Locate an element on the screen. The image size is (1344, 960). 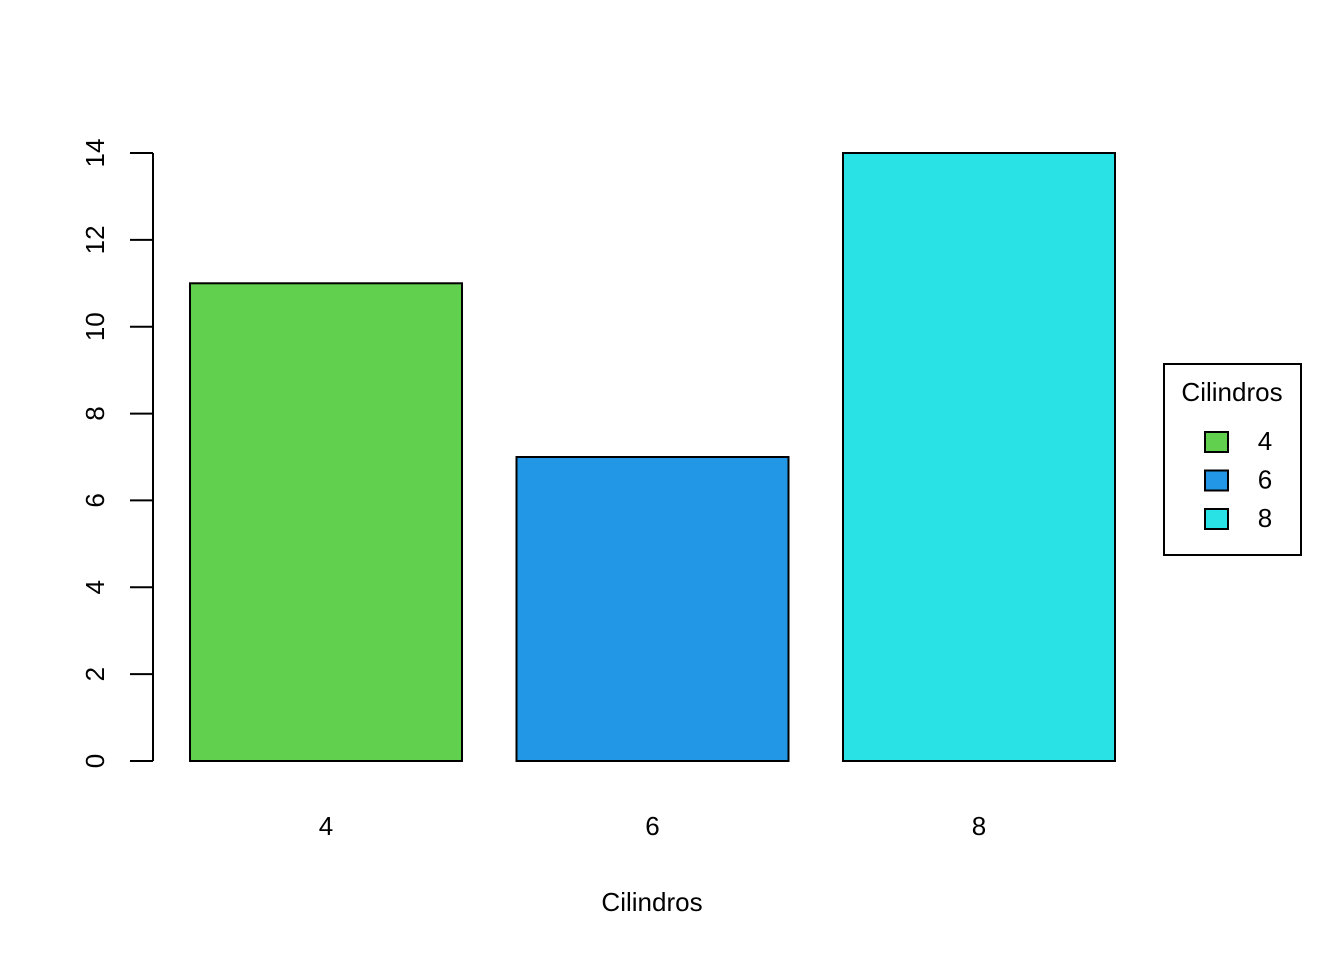
legend-label: 8 is located at coordinates (1265, 518).